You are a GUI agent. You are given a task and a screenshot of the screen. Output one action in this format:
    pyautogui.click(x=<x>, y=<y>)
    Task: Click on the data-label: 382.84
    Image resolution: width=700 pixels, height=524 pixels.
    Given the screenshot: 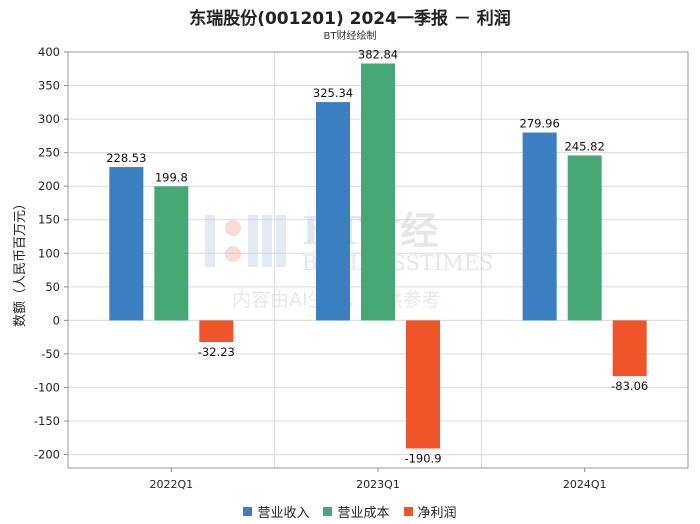 What is the action you would take?
    pyautogui.click(x=378, y=55)
    